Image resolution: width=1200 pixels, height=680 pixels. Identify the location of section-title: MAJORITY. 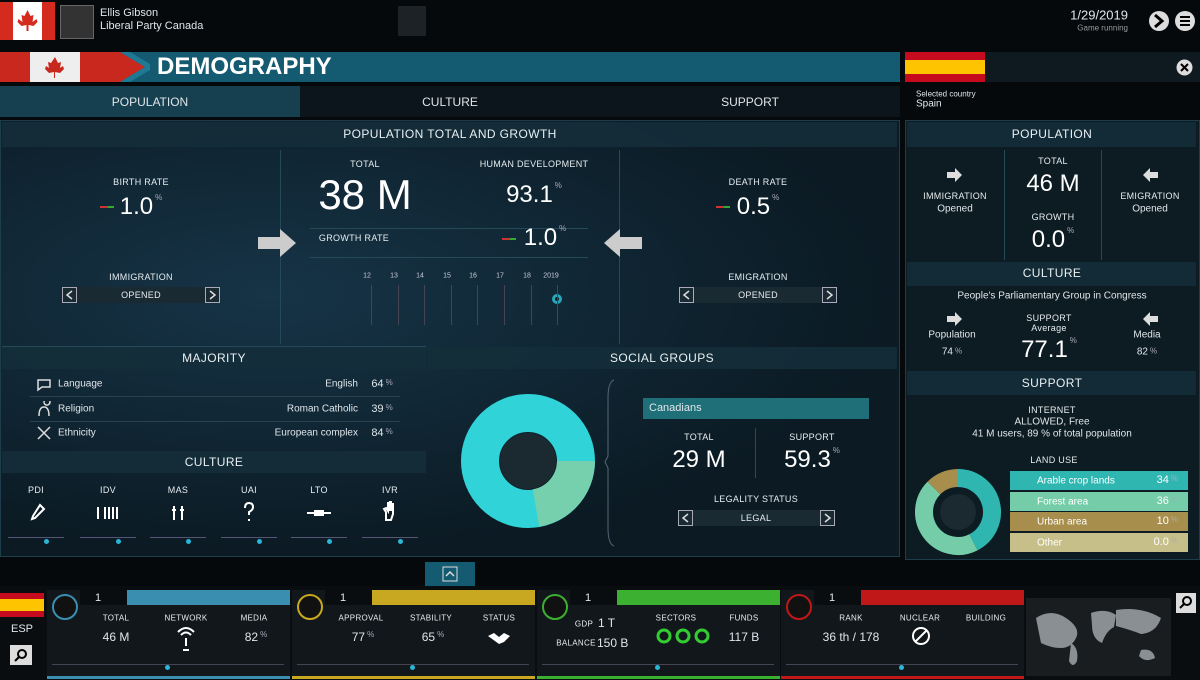
(214, 358).